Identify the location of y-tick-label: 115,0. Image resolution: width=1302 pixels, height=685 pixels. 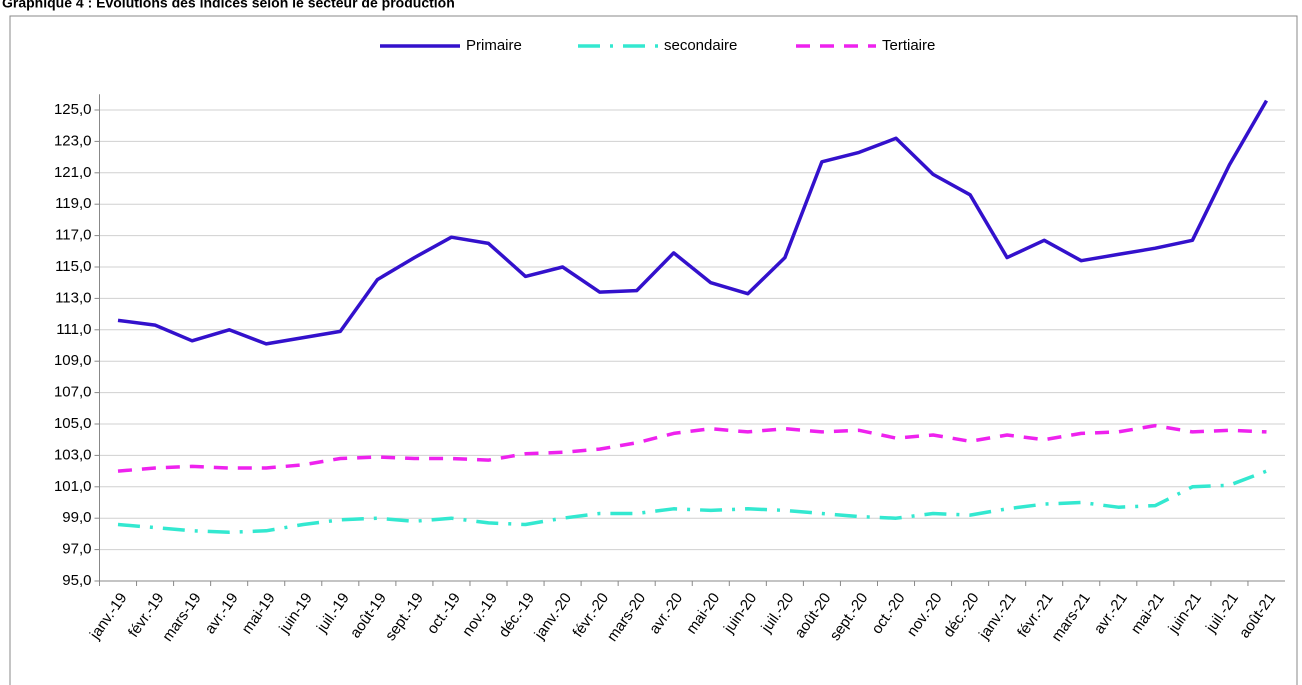
(73, 266).